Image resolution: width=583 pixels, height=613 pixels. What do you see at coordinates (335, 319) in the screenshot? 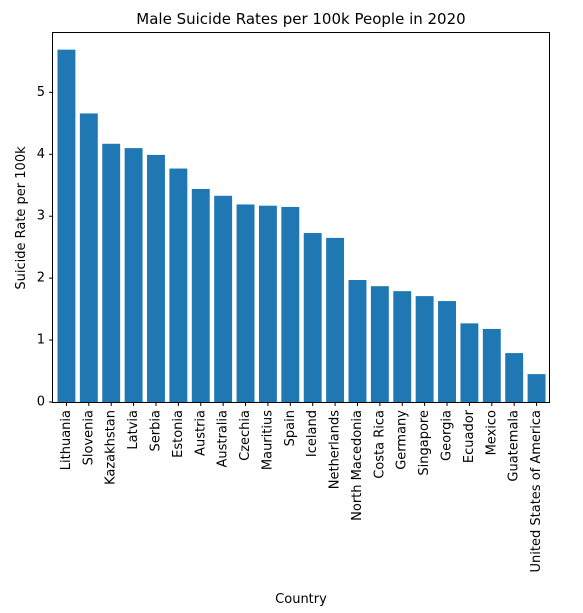
I see `bar-netherlands` at bounding box center [335, 319].